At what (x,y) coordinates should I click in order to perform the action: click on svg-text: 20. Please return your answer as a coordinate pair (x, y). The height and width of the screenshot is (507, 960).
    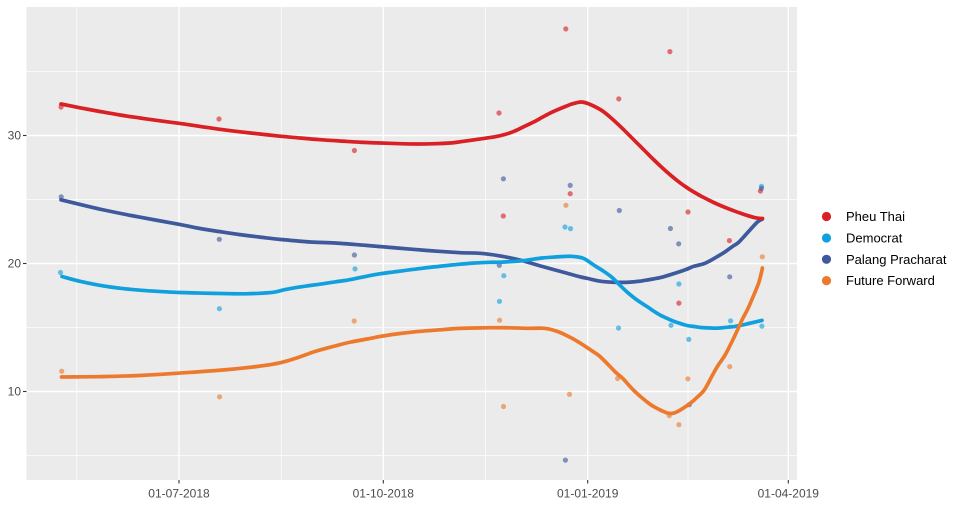
    Looking at the image, I should click on (15, 264).